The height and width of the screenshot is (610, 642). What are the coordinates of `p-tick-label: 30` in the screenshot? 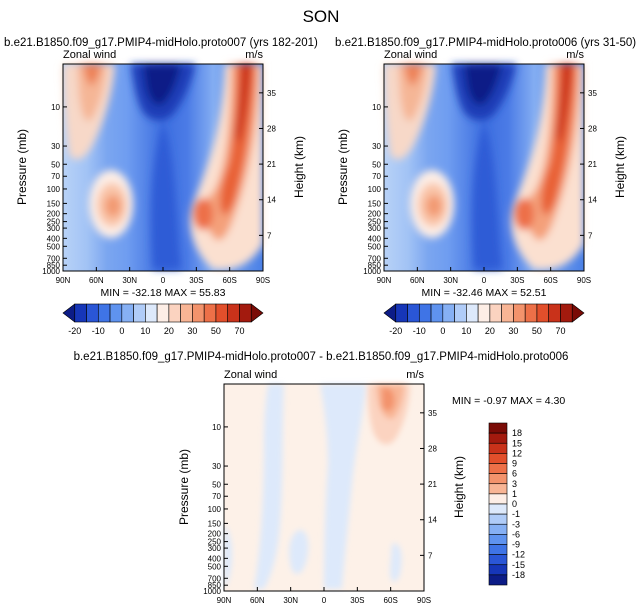 It's located at (55, 146).